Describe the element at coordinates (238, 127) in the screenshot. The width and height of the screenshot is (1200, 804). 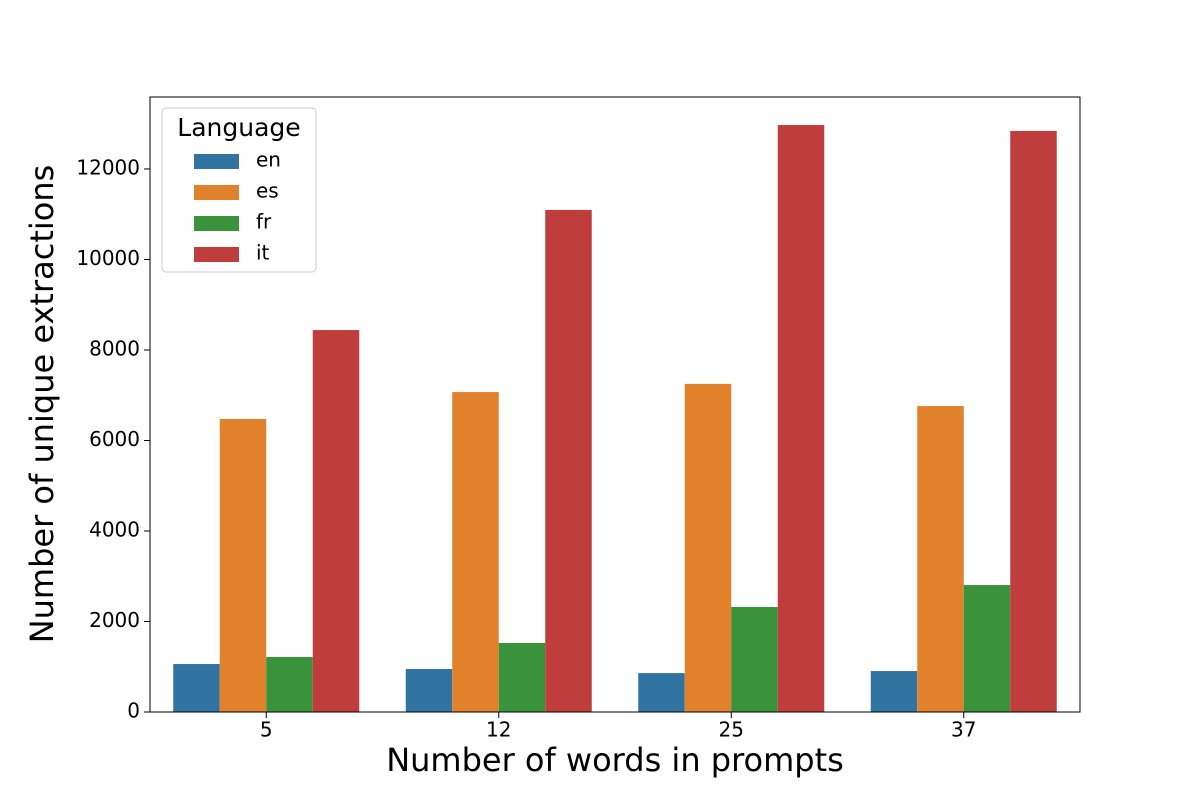
I see `legend-title: Language` at that location.